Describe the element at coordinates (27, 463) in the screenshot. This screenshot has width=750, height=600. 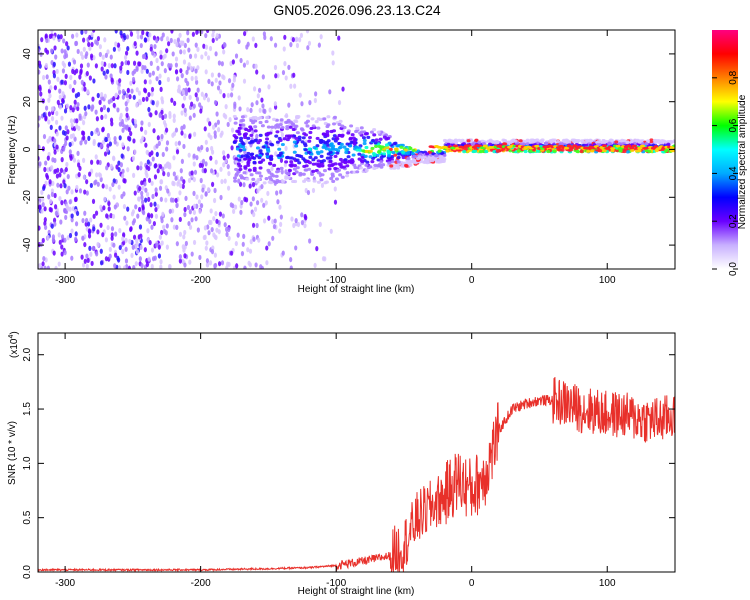
I see `y-tick-label: 1.0` at that location.